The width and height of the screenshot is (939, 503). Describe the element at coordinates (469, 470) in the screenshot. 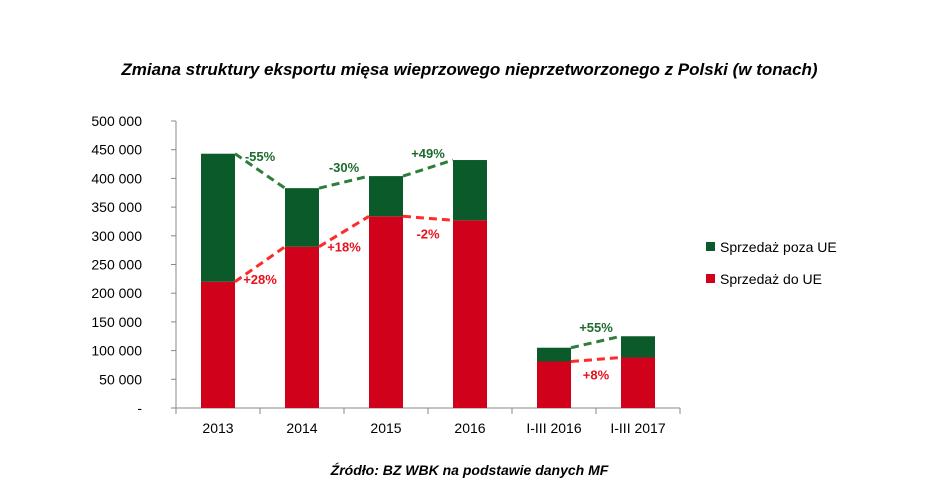

I see `chart-source: Źródło: BZ WBK na podstawie danych MF` at that location.